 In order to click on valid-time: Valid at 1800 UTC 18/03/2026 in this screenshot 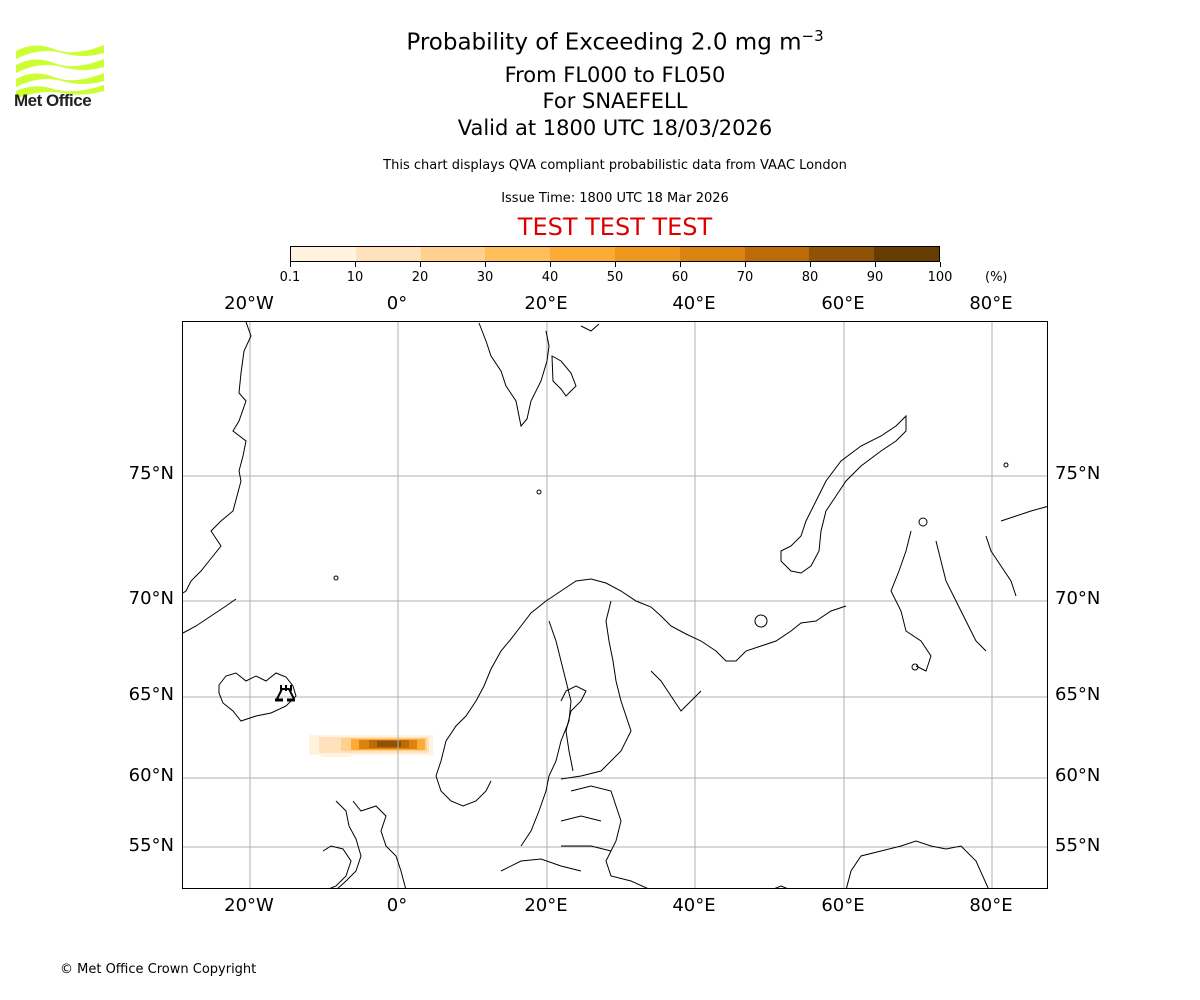, I will do `click(615, 128)`.